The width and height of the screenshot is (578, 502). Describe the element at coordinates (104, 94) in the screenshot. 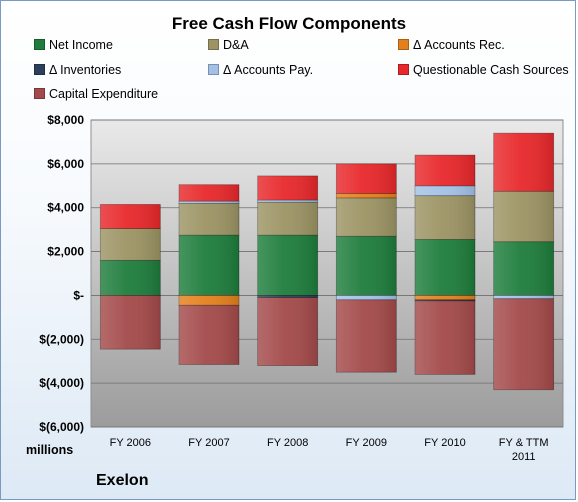

I see `legend-label: Capital Expenditure` at that location.